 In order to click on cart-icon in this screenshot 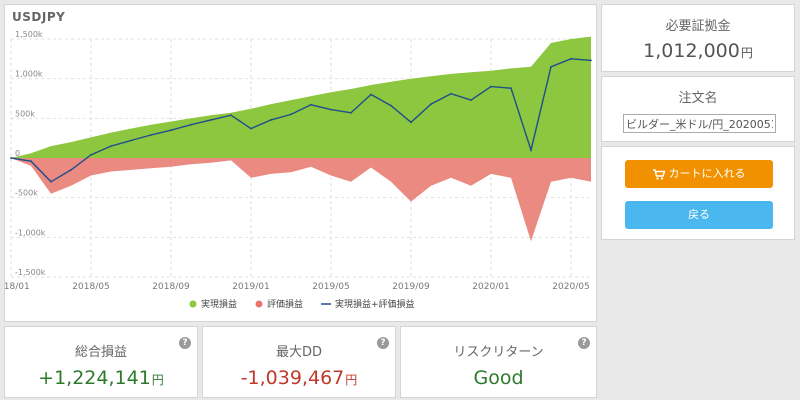, I will do `click(658, 174)`.